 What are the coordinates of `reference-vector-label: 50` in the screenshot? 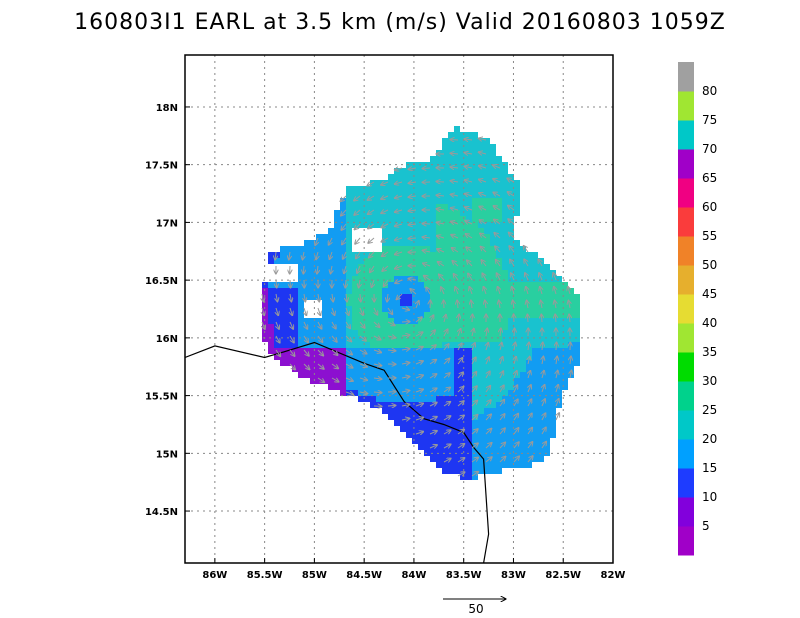 It's located at (475, 609).